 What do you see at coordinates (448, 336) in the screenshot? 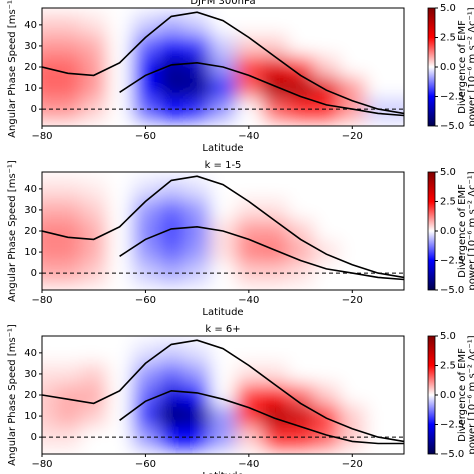
I see `colorbar-tick-label: 5.0` at bounding box center [448, 336].